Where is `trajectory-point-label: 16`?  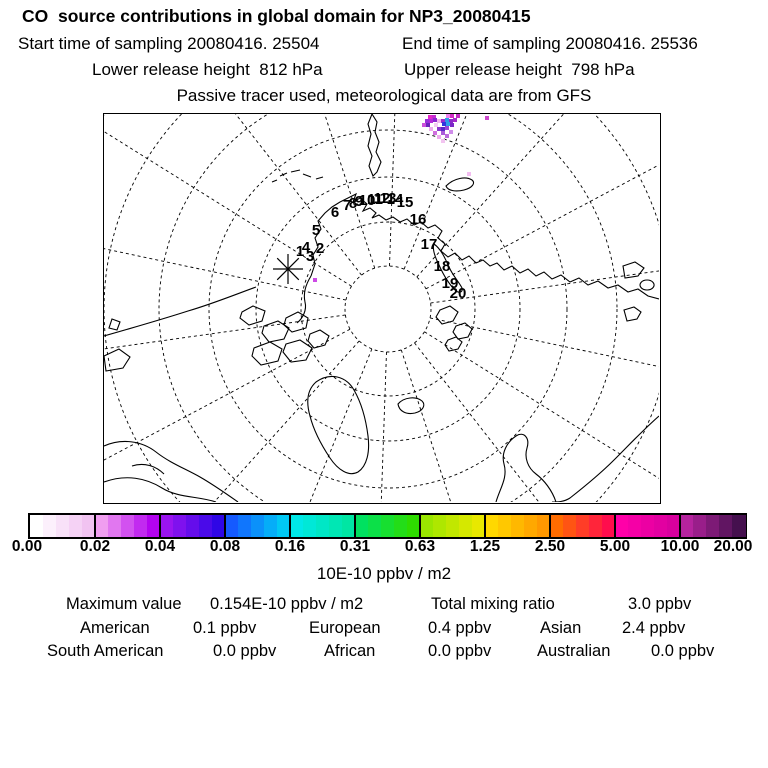 trajectory-point-label: 16 is located at coordinates (418, 219).